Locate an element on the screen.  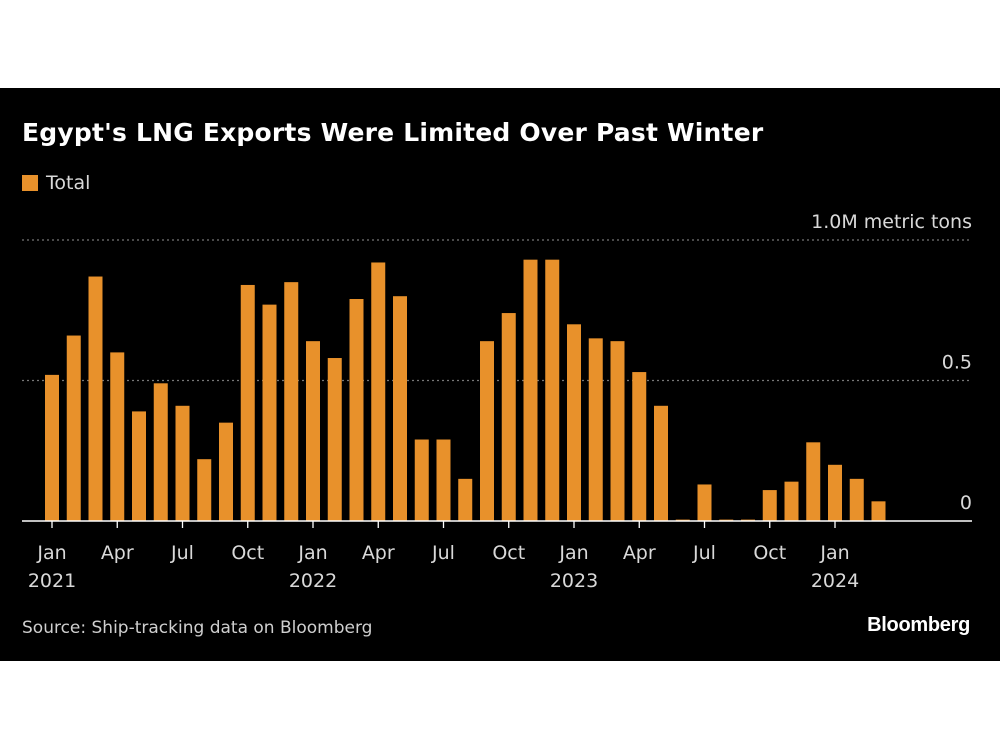
y-tick-label: 1.0M metric tons is located at coordinates (891, 222).